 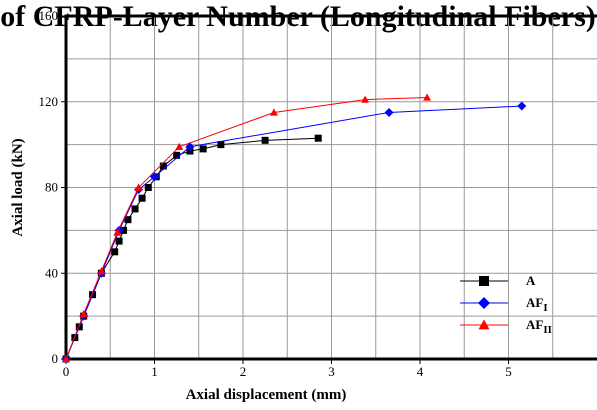 What do you see at coordinates (508, 371) in the screenshot?
I see `x-tick-label: 5` at bounding box center [508, 371].